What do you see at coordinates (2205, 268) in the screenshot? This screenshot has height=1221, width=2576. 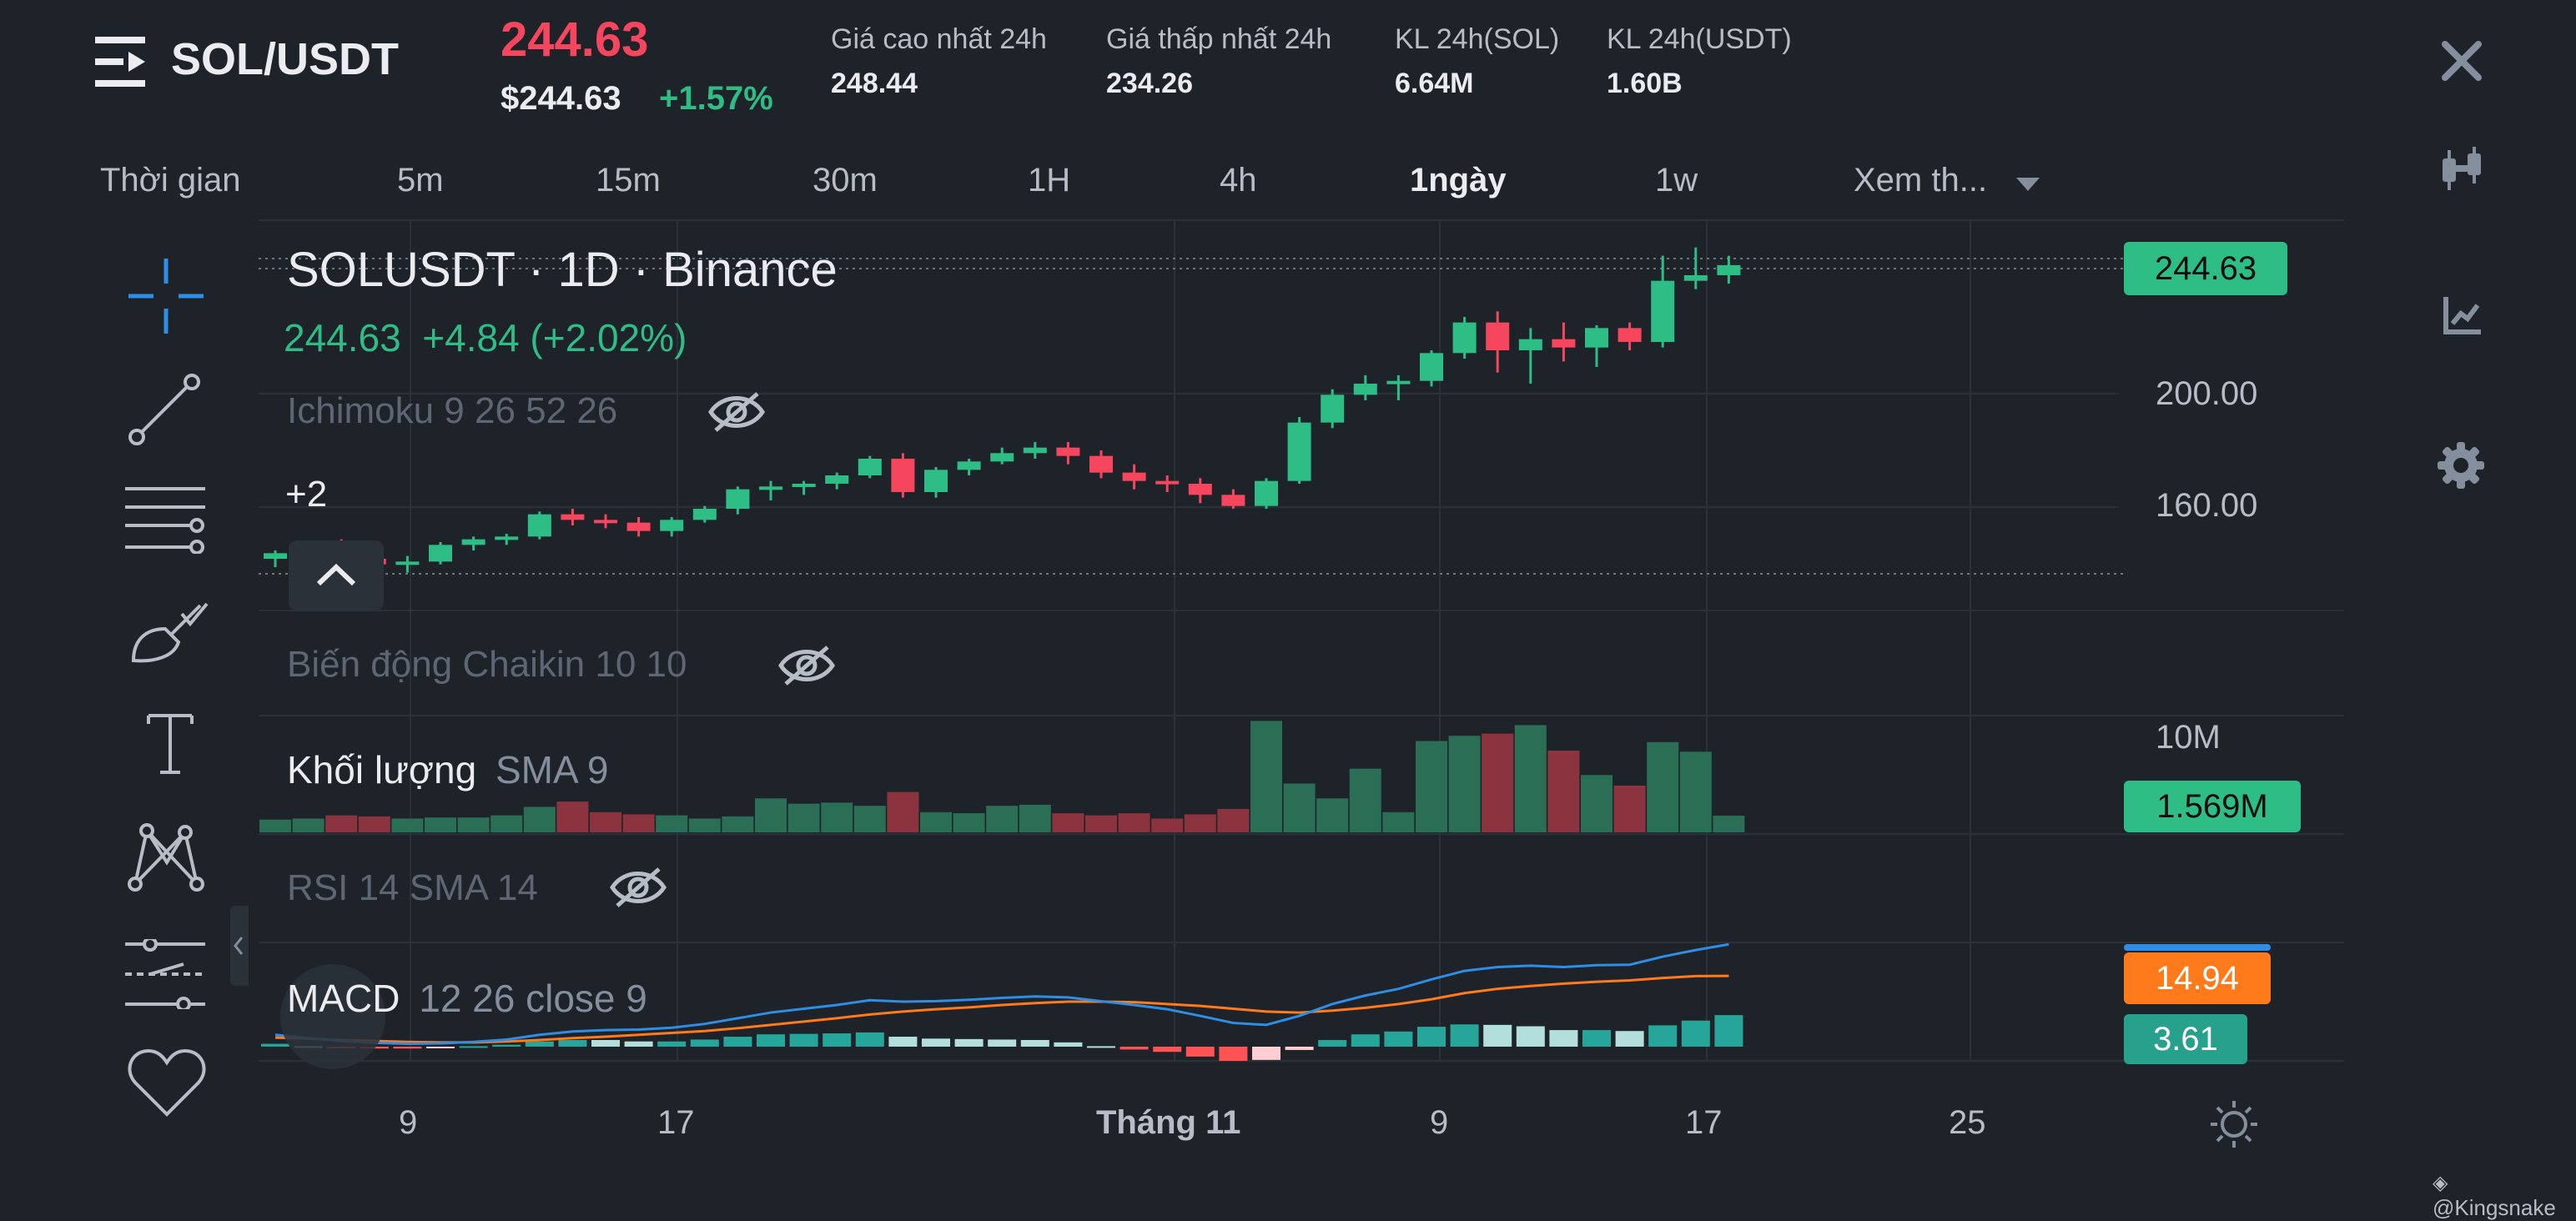 I see `last-price-tag: 244.63` at bounding box center [2205, 268].